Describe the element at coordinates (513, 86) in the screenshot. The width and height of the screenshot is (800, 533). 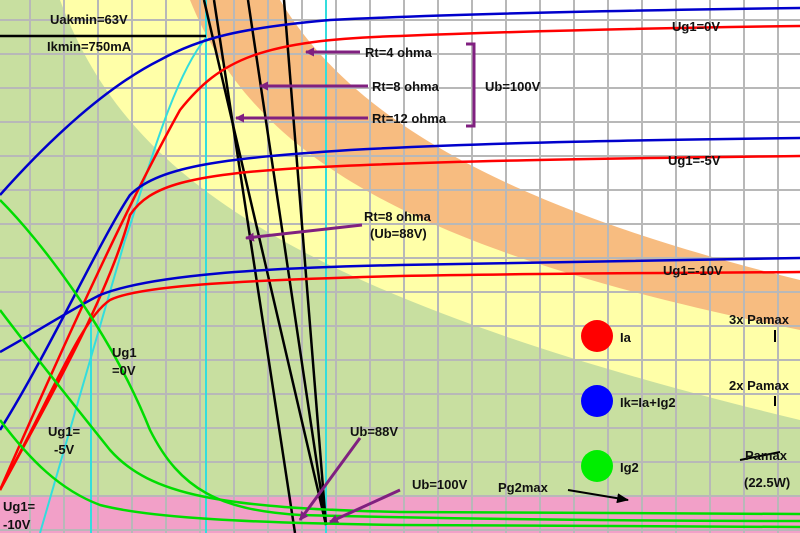
I see `ub100-brace-label: Ub=100V` at that location.